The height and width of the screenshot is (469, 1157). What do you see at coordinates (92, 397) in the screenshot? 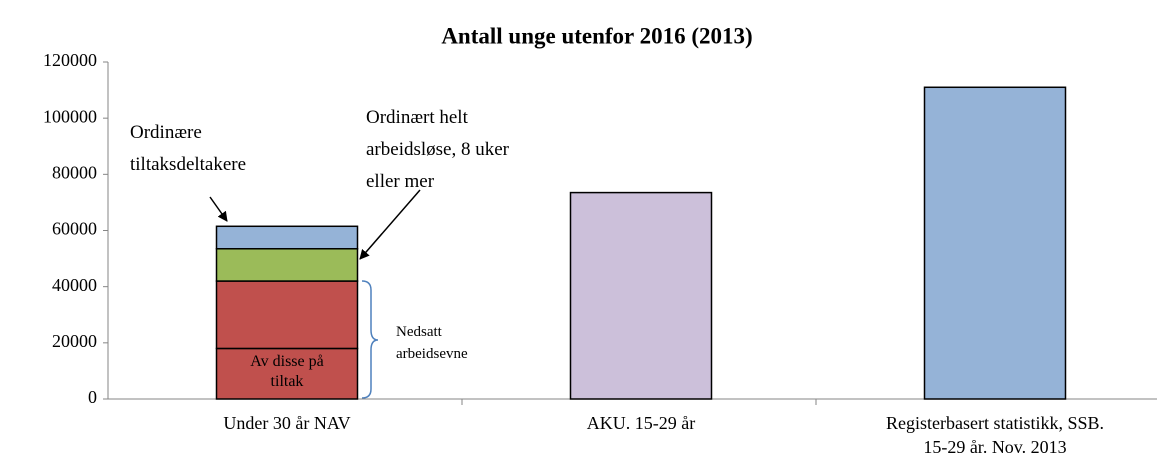
I see `y-tick-label: 0` at bounding box center [92, 397].